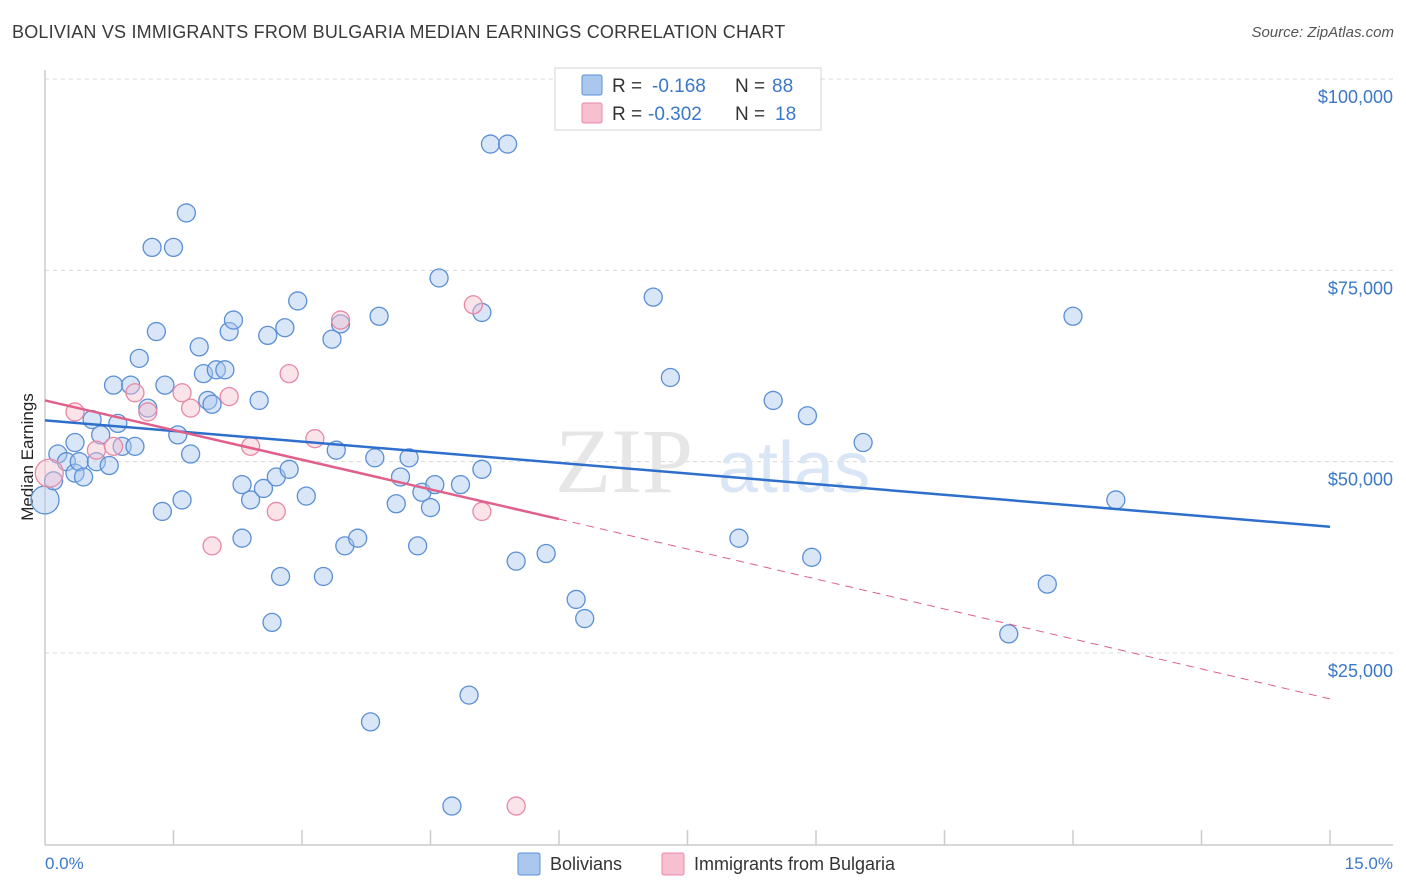  Describe the element at coordinates (751, 837) in the screenshot. I see `x-tick-marks` at that location.